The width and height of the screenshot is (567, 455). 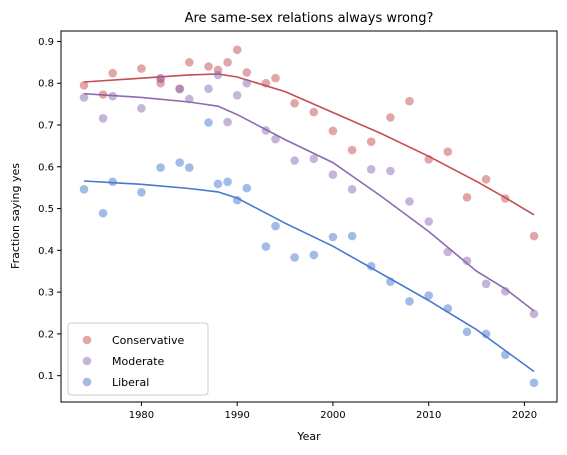 I want to click on y-tick-label: 0.7, so click(x=46, y=126).